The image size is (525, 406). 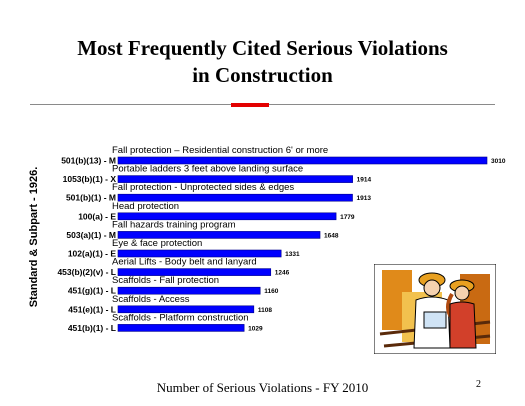 I want to click on bar-description-label: Scaffolds - Fall protection, so click(x=165, y=280).